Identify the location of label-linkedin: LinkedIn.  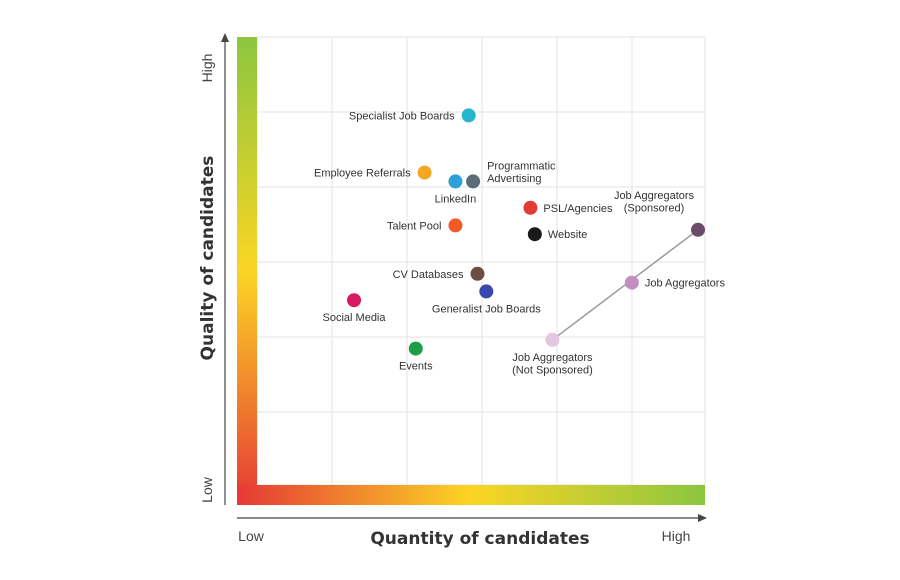
(456, 199).